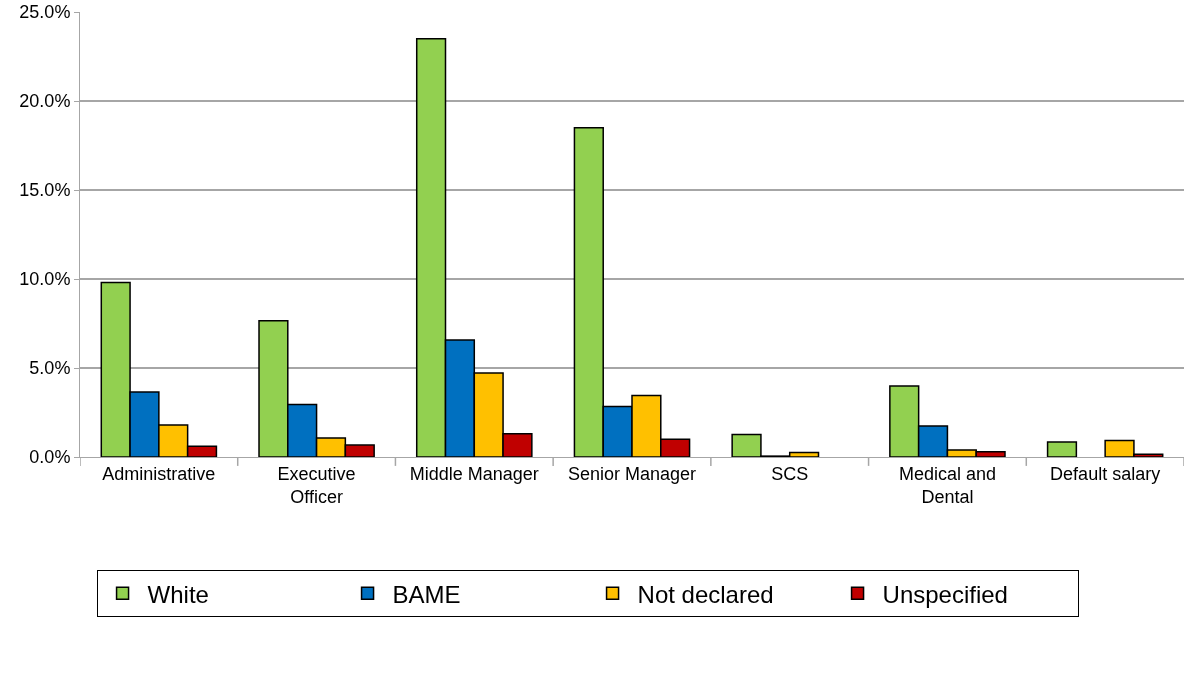 The height and width of the screenshot is (697, 1188). I want to click on legend-label: Not declared, so click(705, 594).